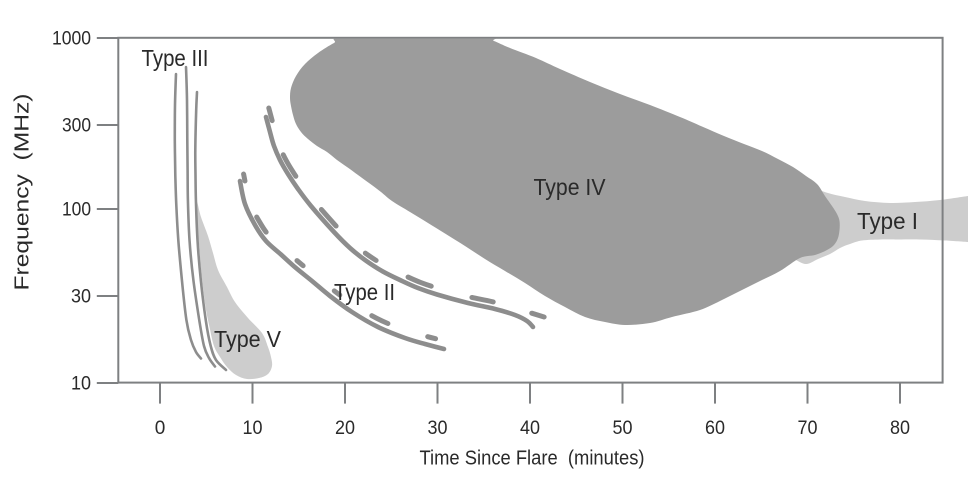 The image size is (968, 496). Describe the element at coordinates (715, 428) in the screenshot. I see `svg-text: 60` at that location.